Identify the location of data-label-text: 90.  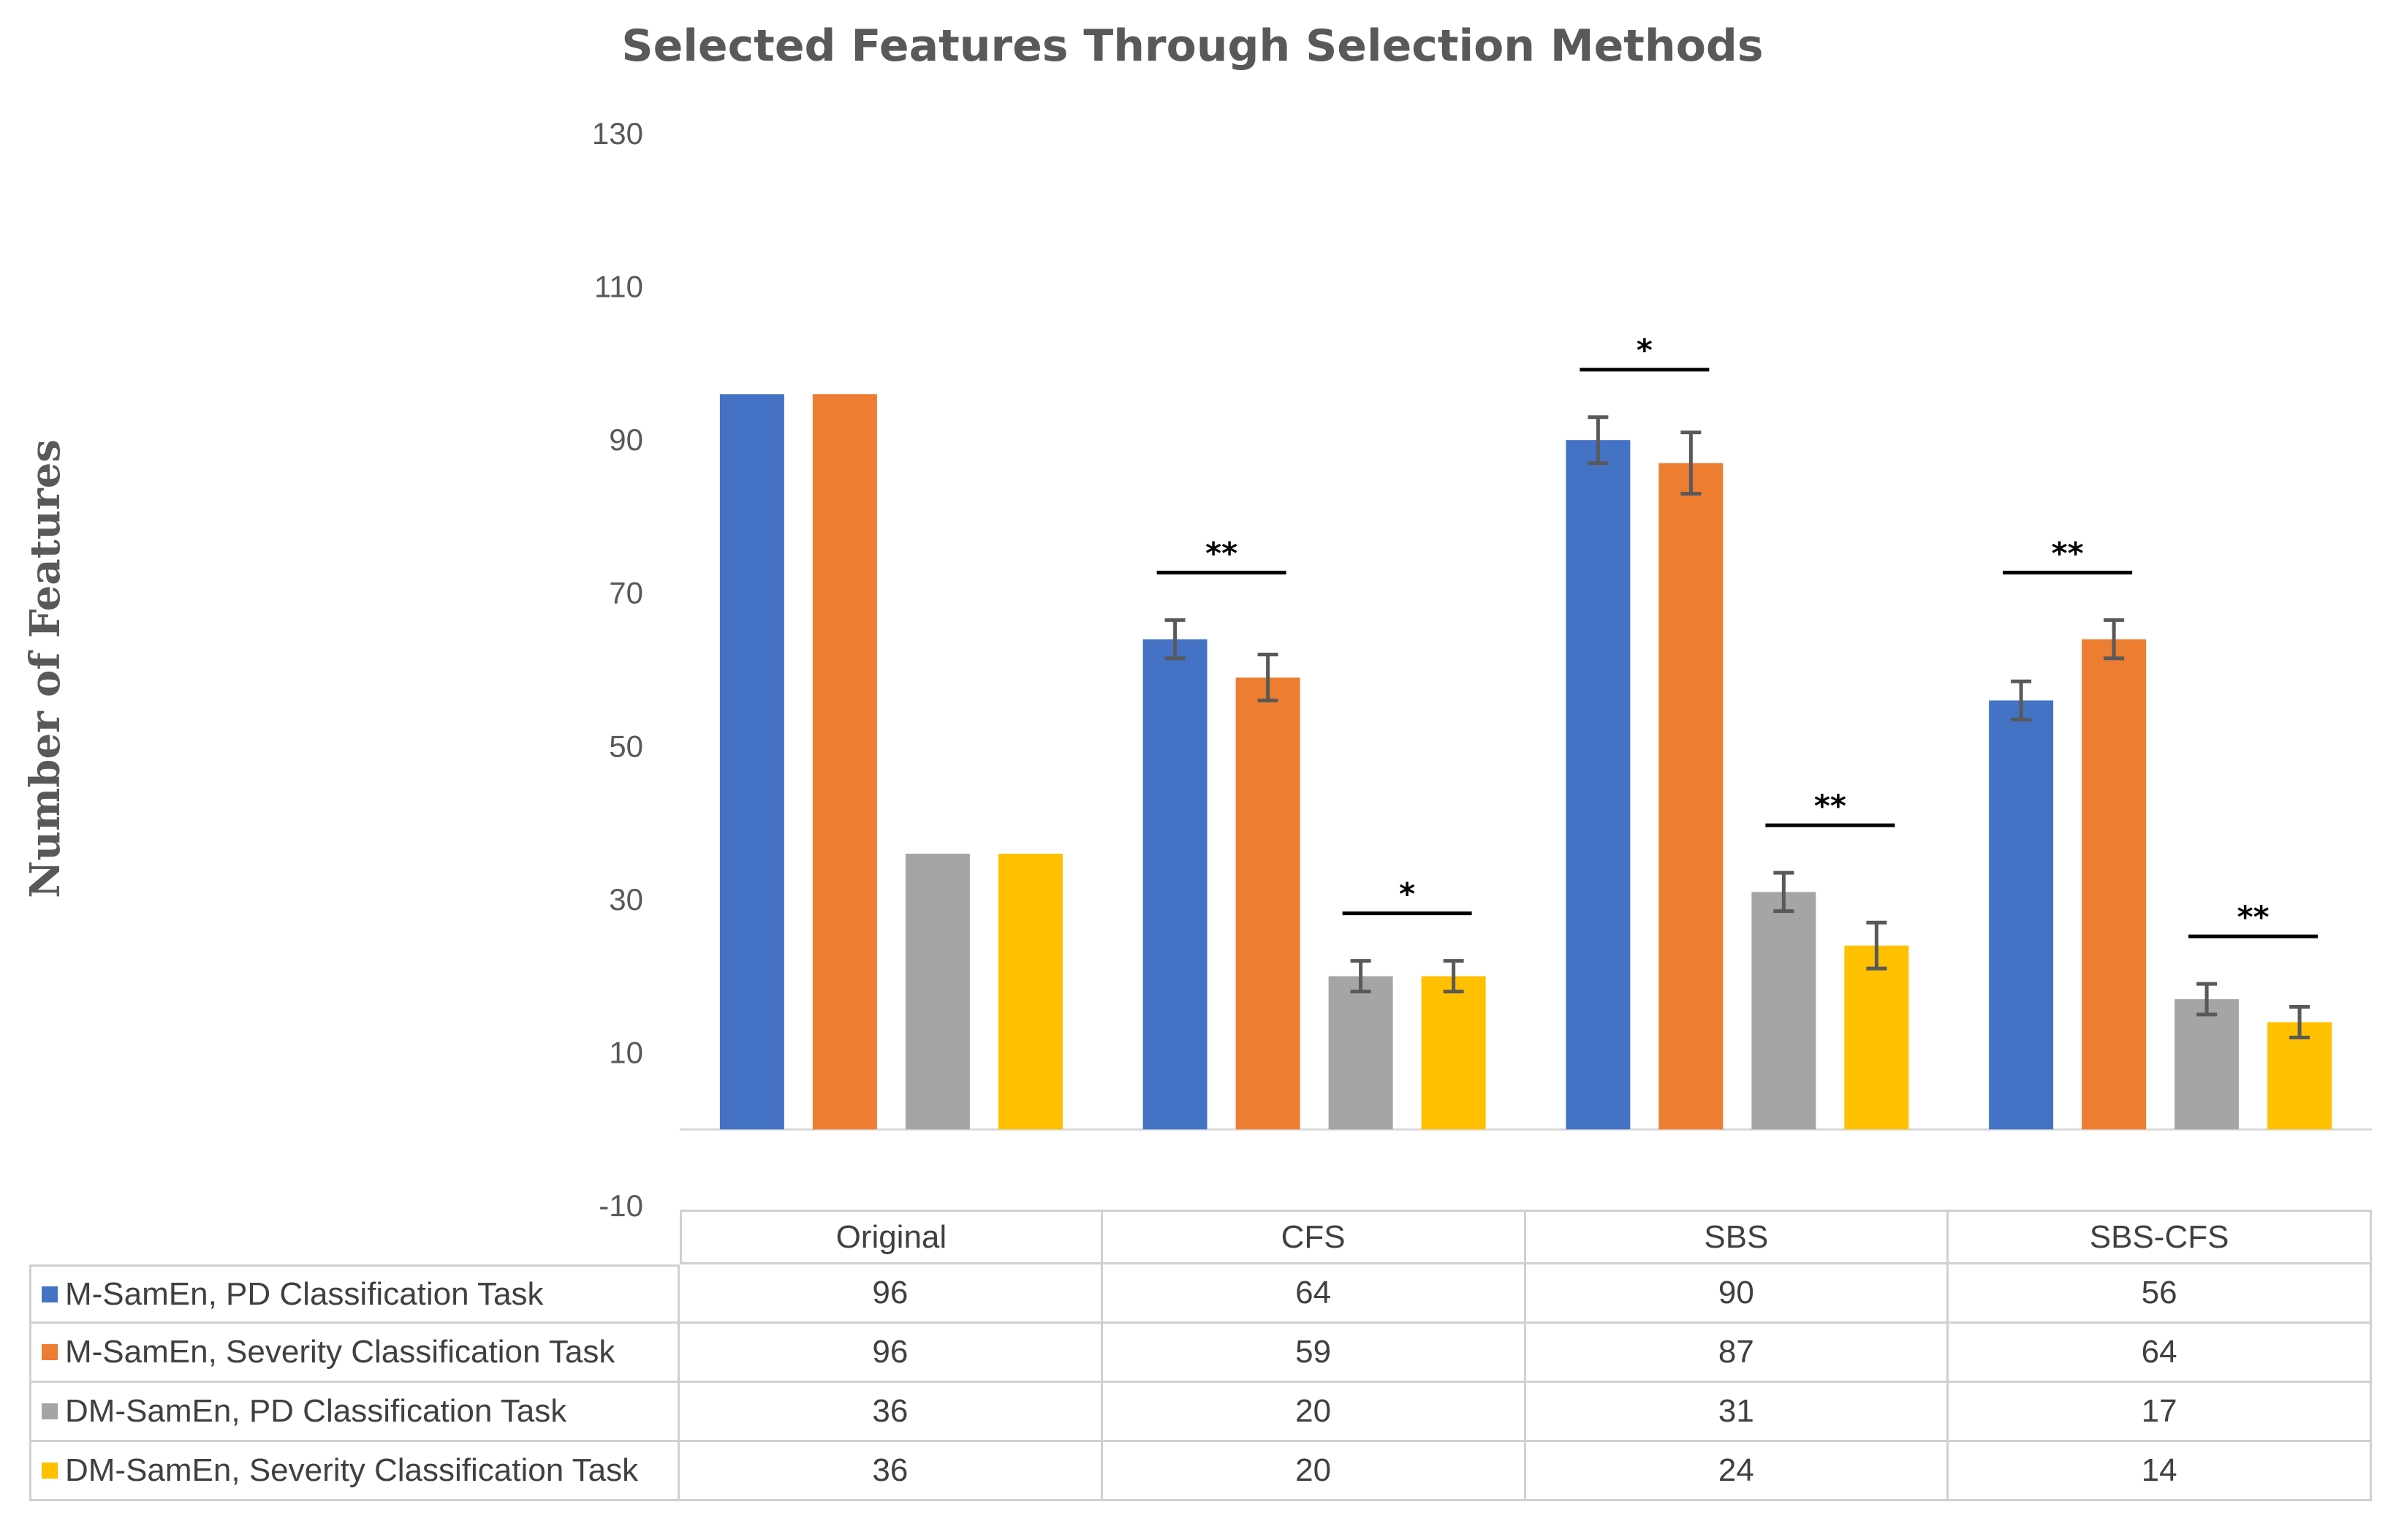
(1736, 1292).